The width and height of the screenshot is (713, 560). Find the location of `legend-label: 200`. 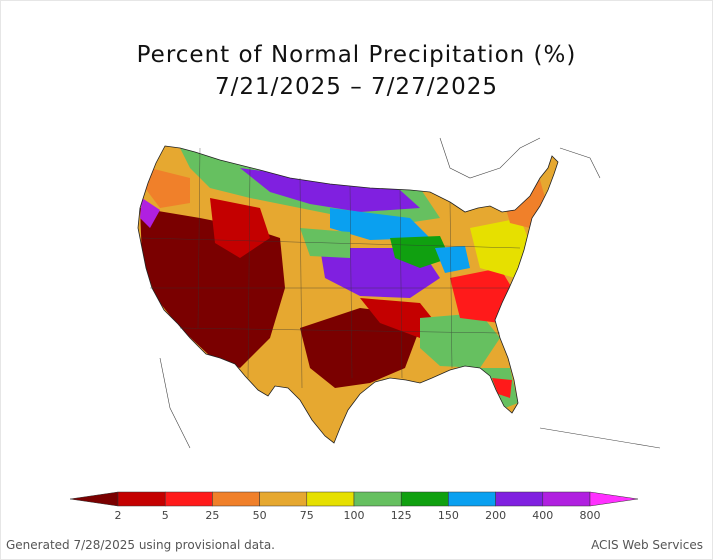

legend-label: 200 is located at coordinates (495, 515).